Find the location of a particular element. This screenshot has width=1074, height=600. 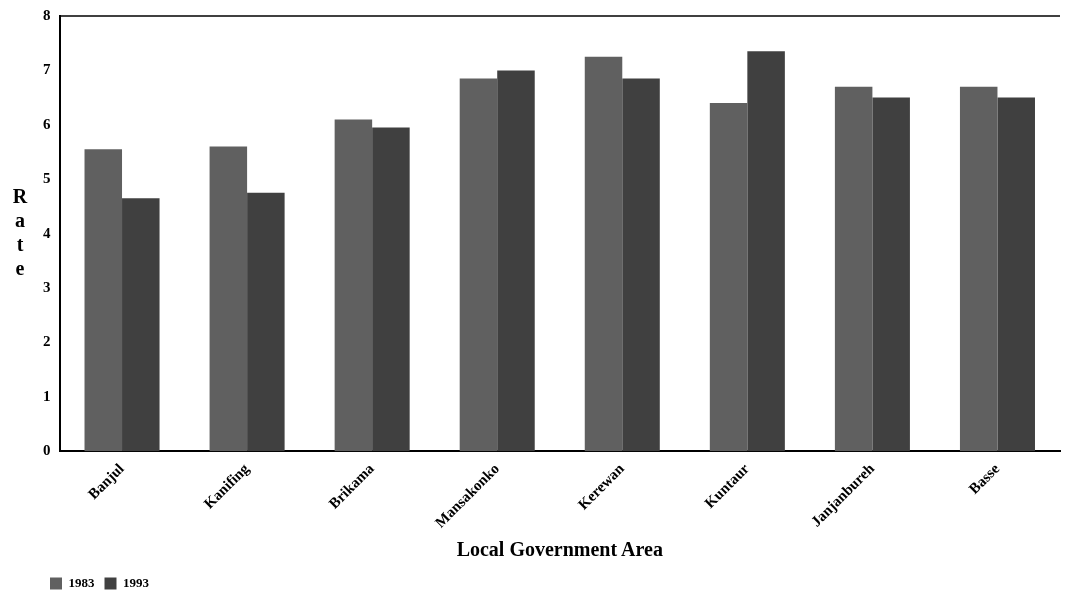

legend-label: 1993 is located at coordinates (136, 582).